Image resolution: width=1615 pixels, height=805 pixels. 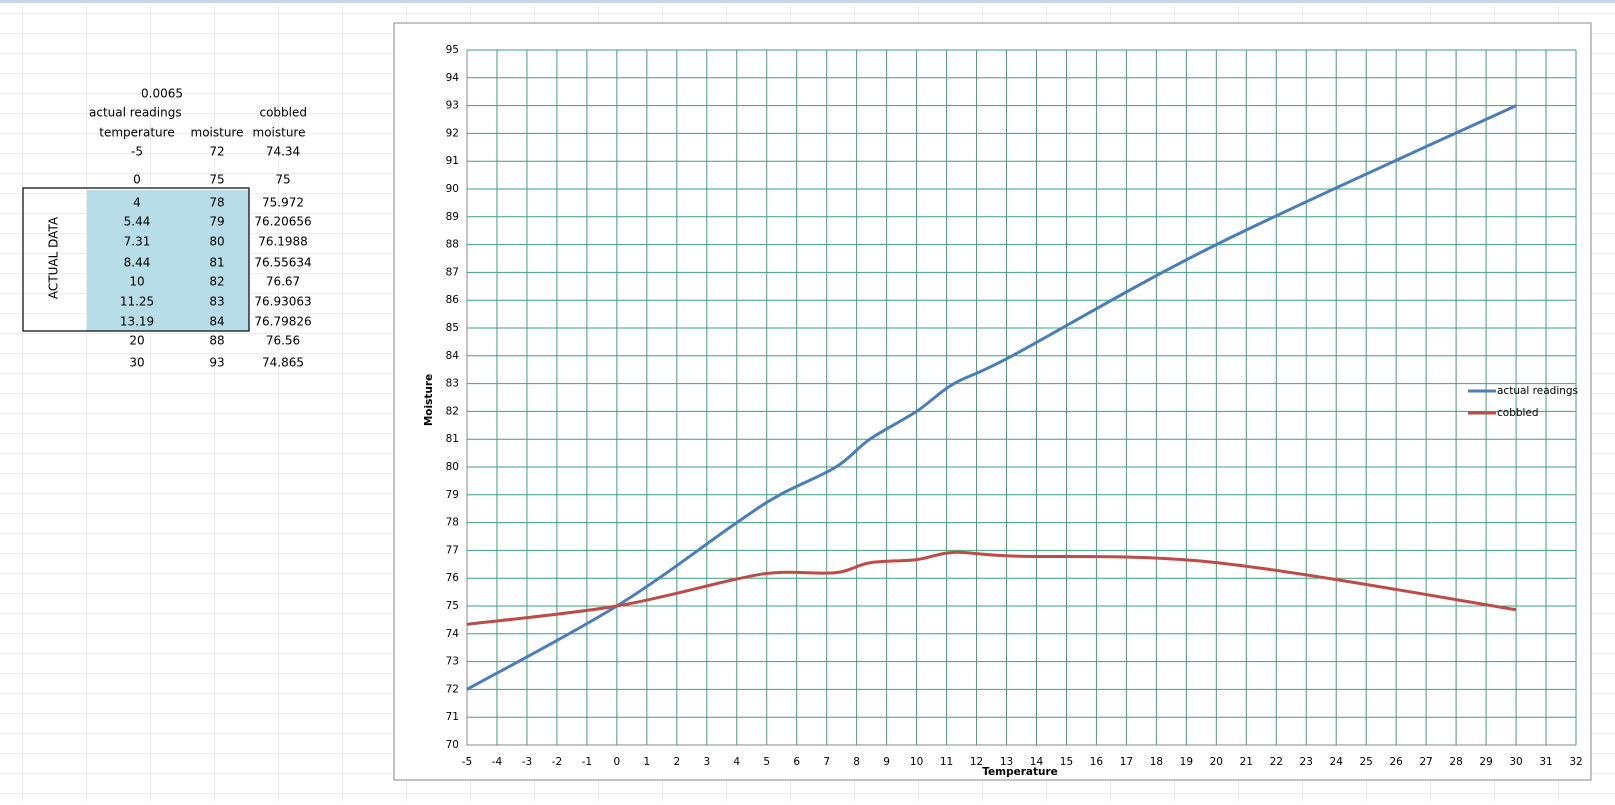 I want to click on x-tick-label: 3, so click(x=706, y=762).